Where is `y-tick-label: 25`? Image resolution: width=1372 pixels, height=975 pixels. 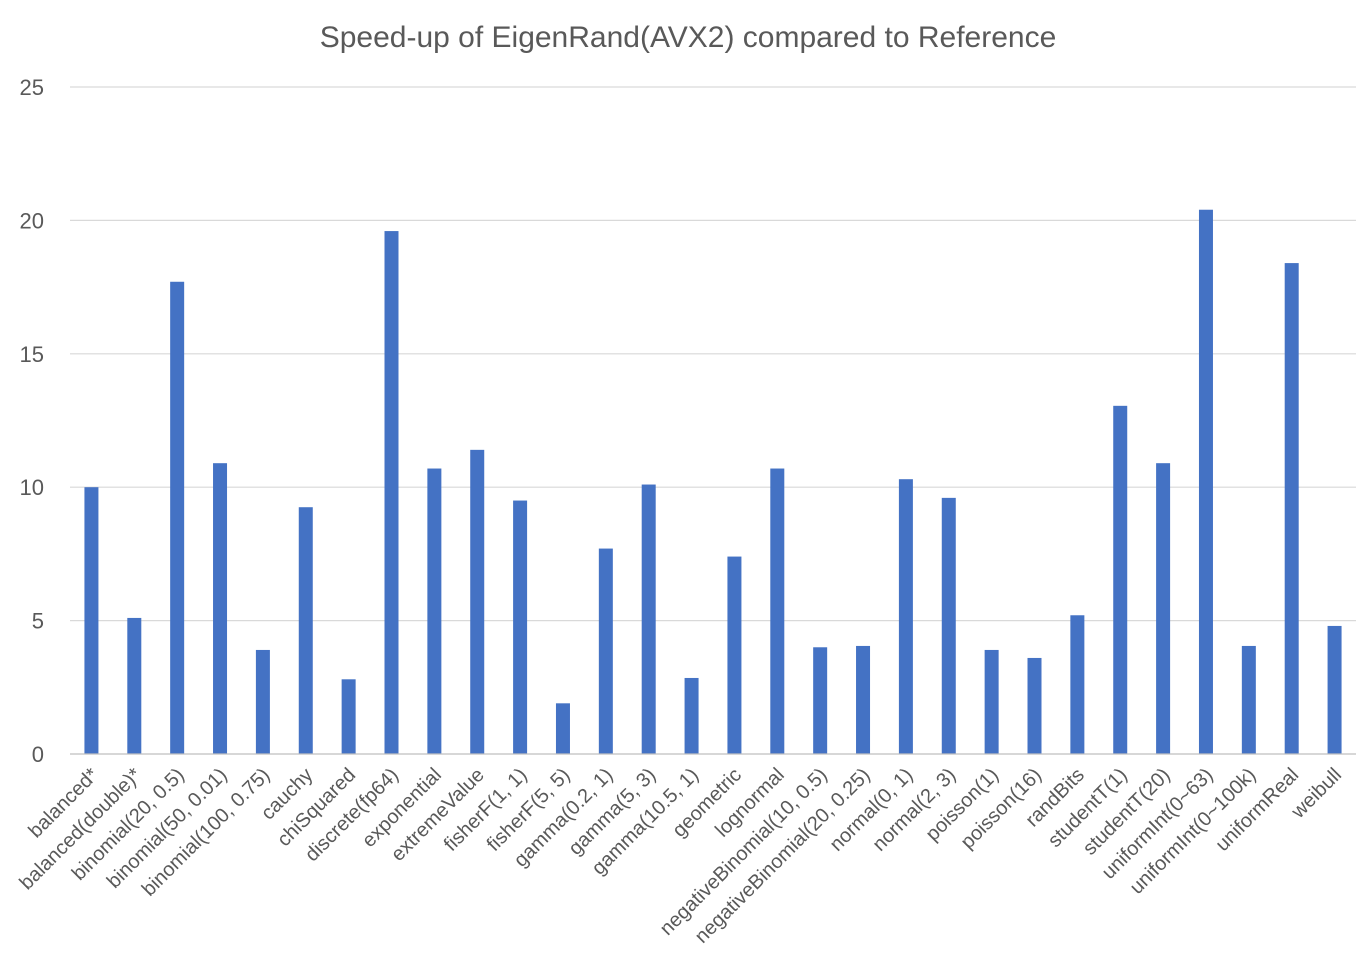
y-tick-label: 25 is located at coordinates (32, 87).